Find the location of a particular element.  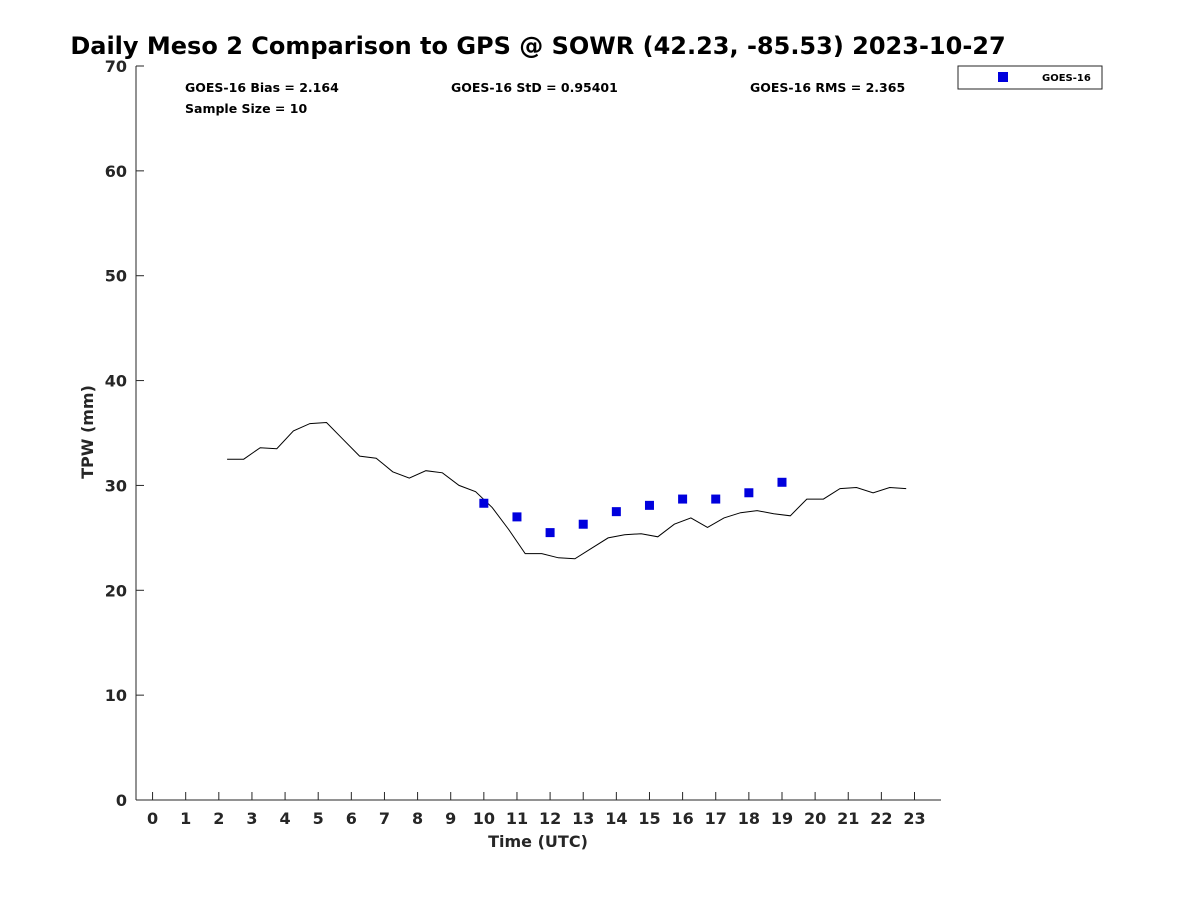

series-layer is located at coordinates (567, 490).